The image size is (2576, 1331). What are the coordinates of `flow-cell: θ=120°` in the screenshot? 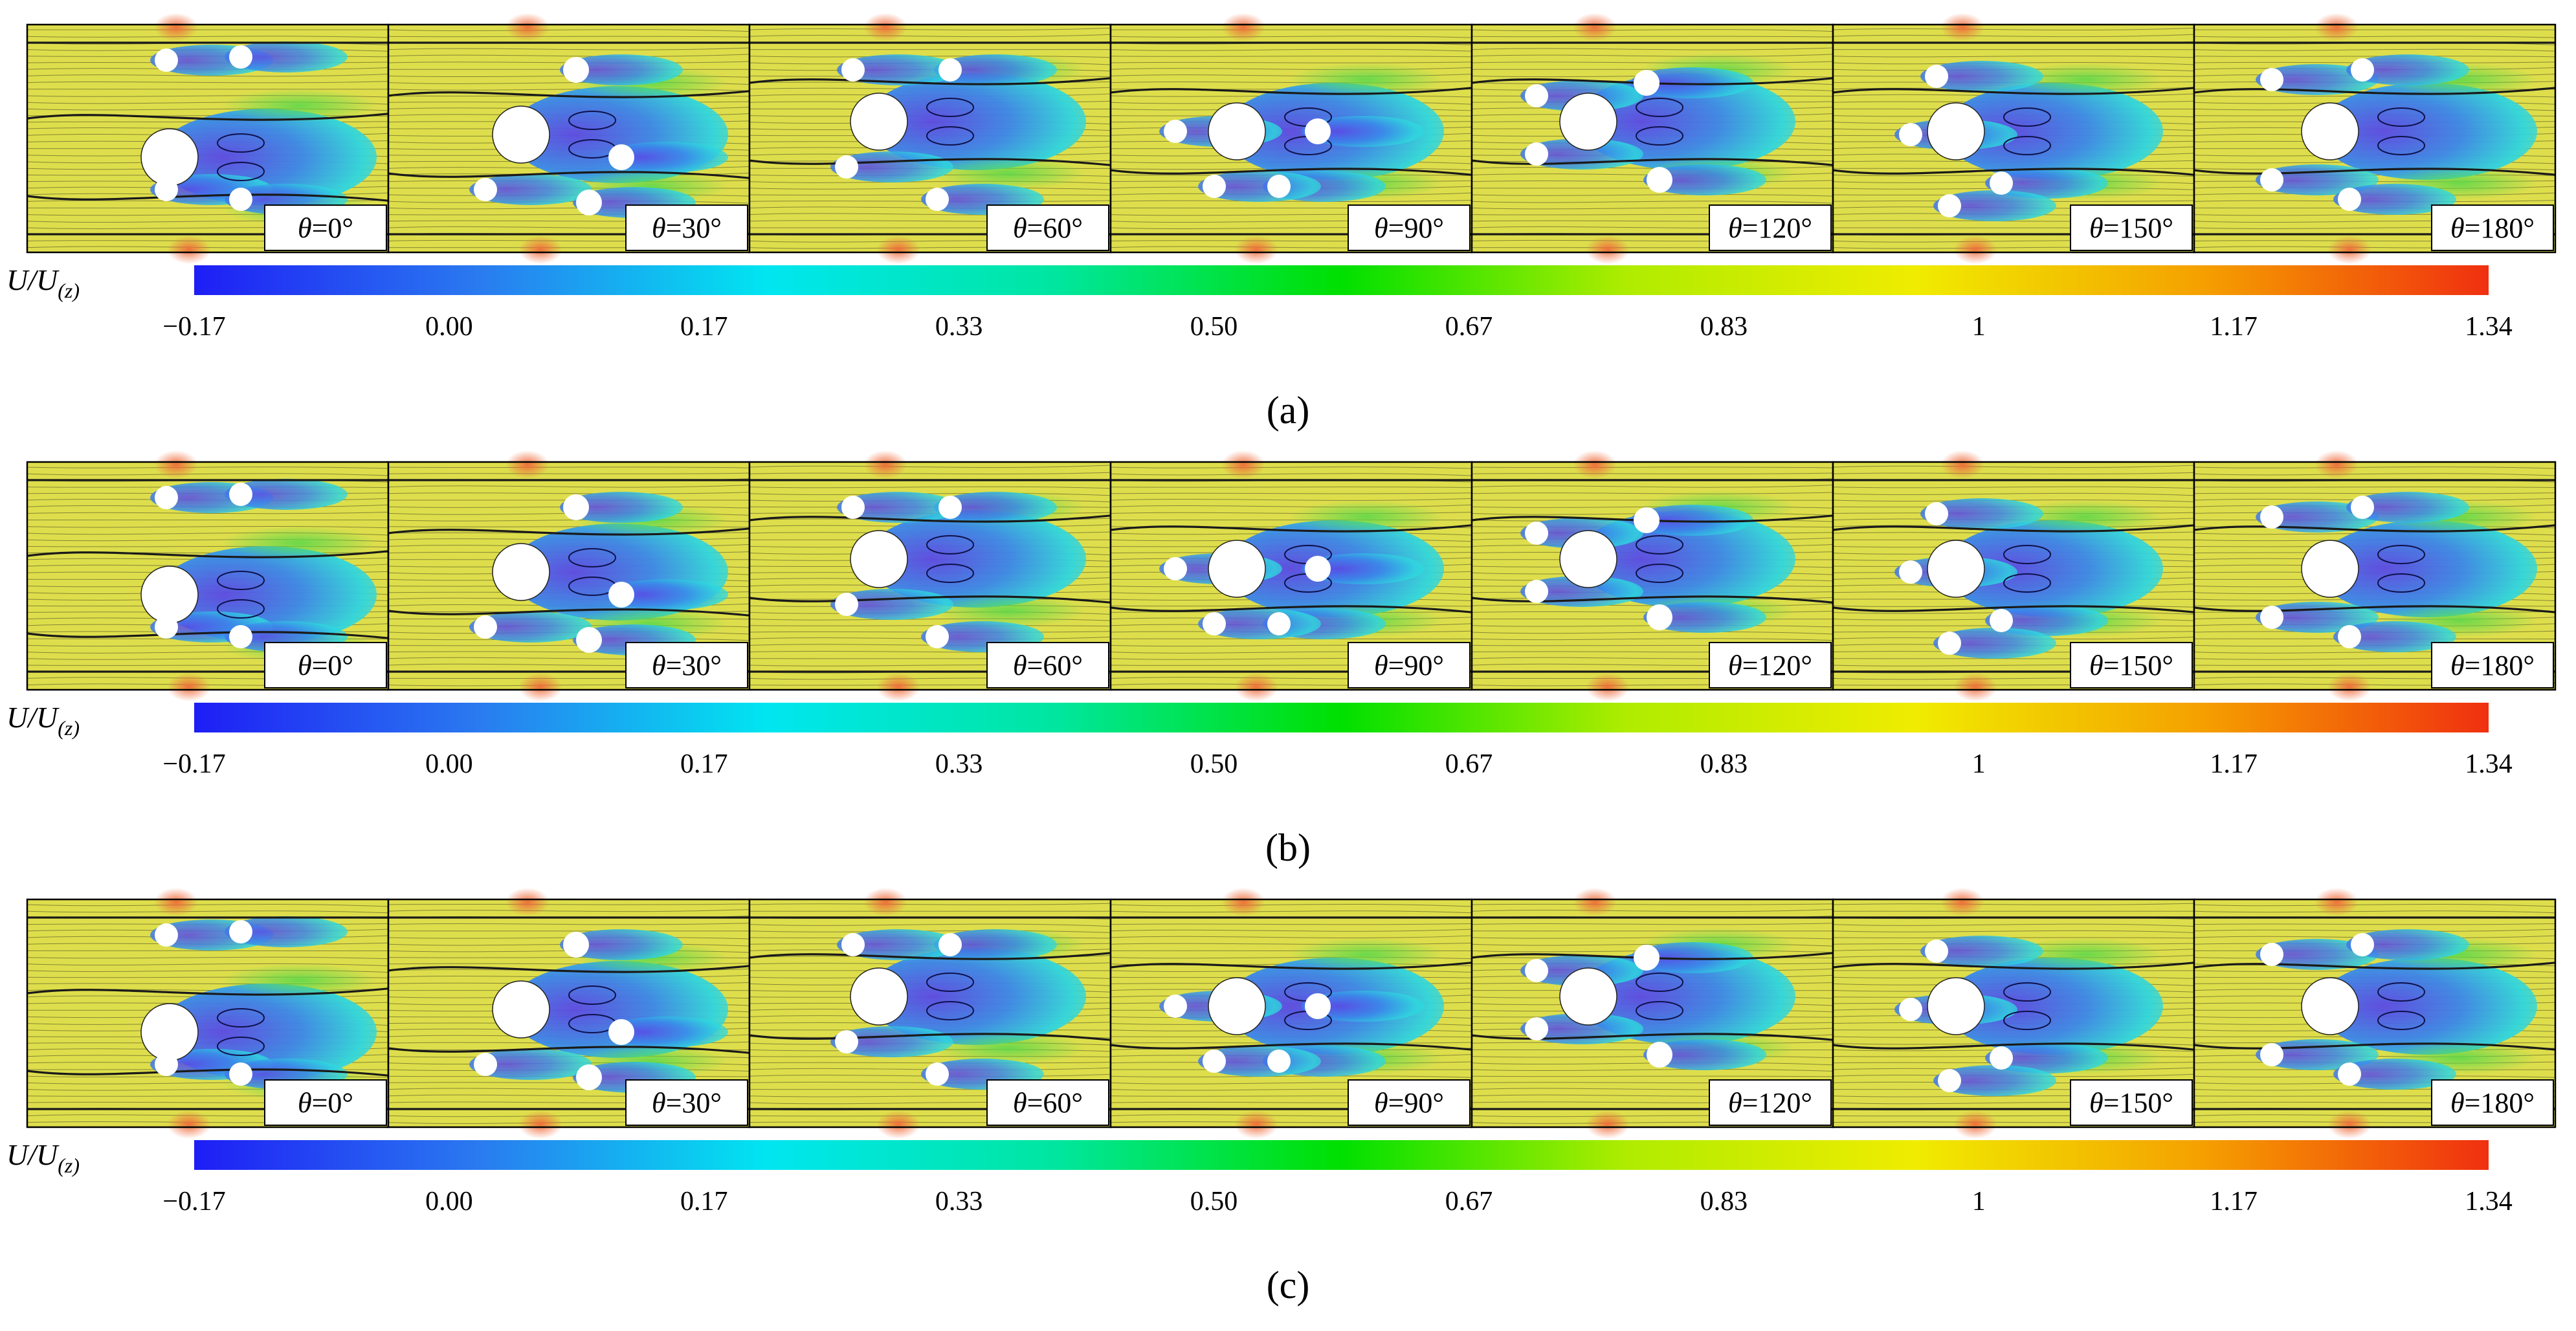 It's located at (1652, 1013).